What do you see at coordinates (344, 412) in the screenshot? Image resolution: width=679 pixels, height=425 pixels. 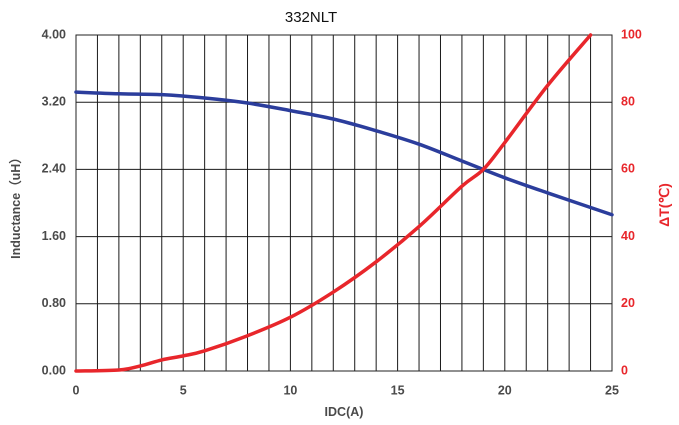 I see `x-axis-label: IDC(A)` at bounding box center [344, 412].